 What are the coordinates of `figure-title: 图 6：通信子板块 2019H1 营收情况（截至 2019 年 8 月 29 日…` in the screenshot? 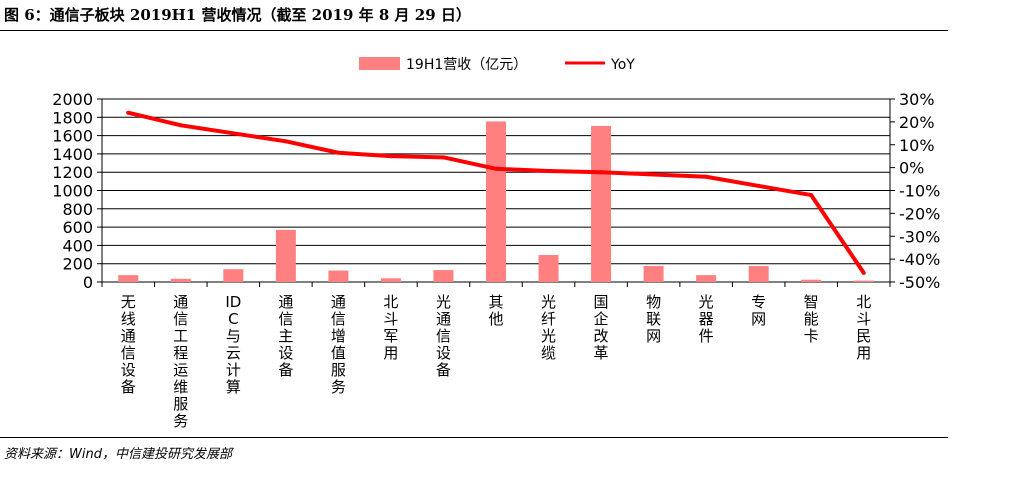 It's located at (237, 15).